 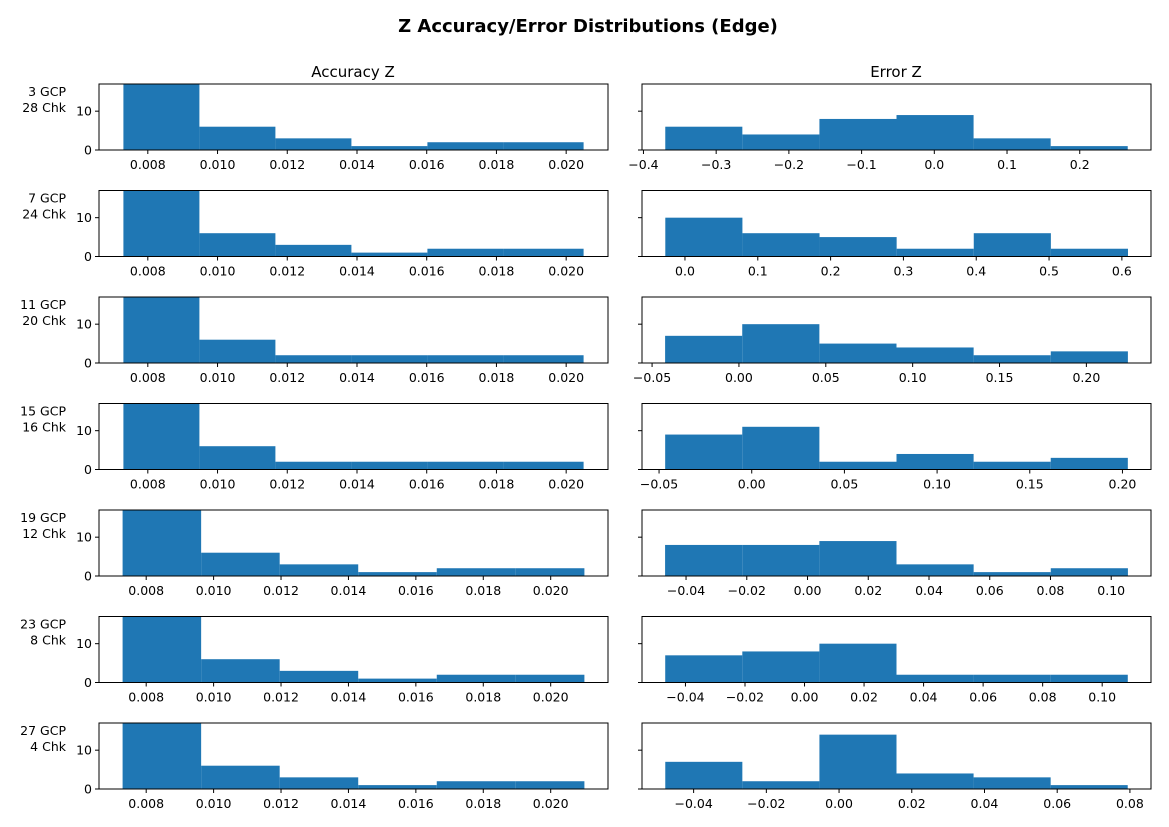 I want to click on x-tick-label: −0.2, so click(x=789, y=164).